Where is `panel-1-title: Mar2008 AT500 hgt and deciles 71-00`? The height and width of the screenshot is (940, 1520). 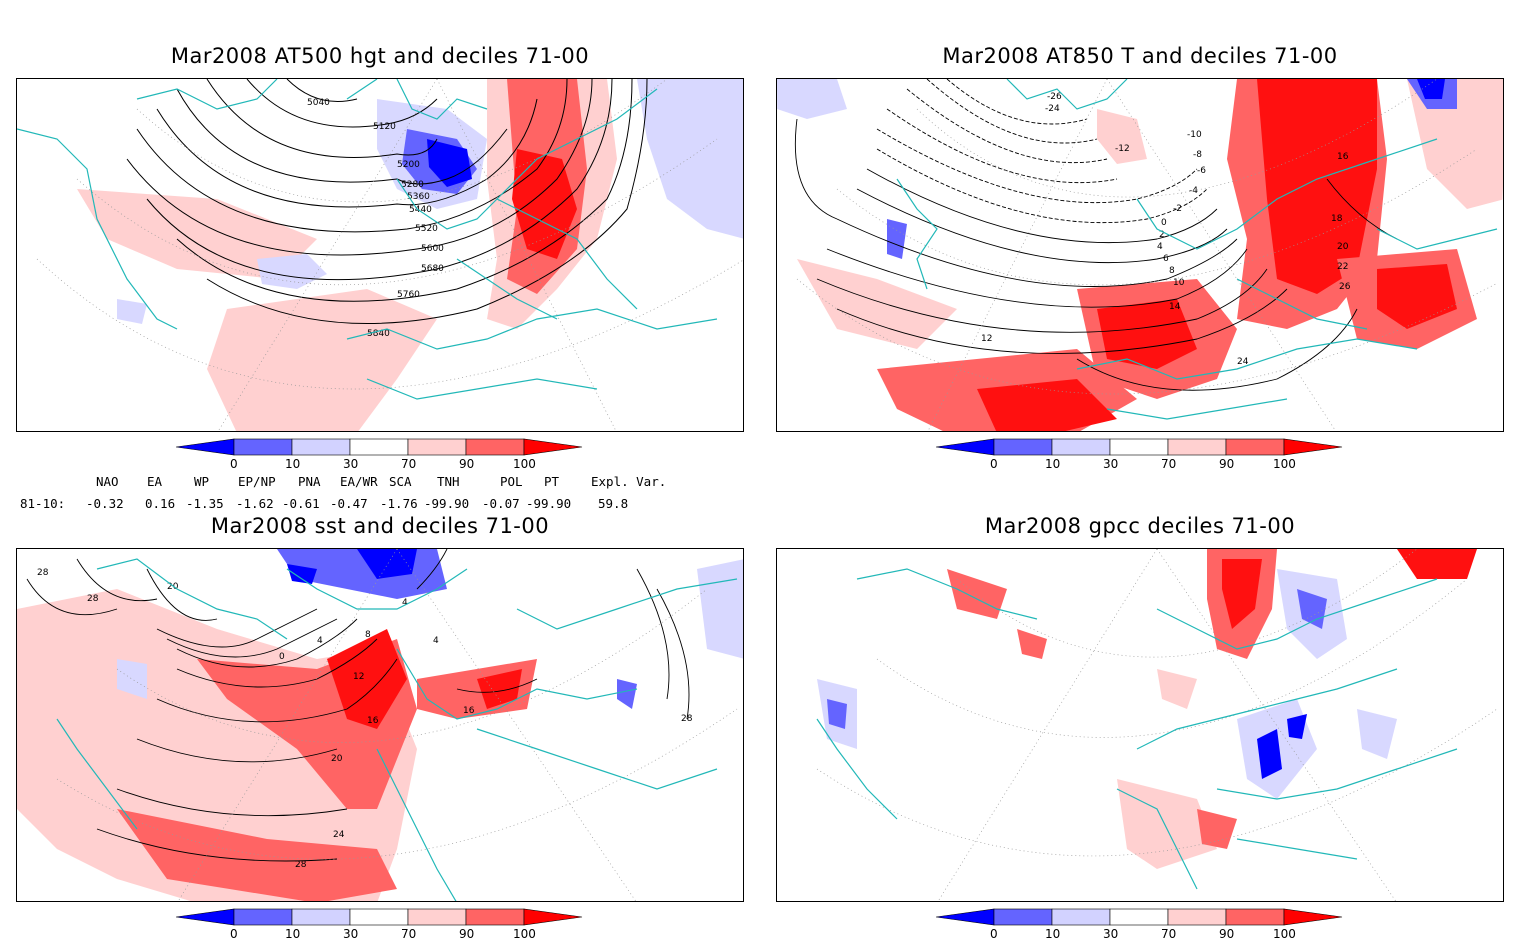
panel-1-title: Mar2008 AT500 hgt and deciles 71-00 is located at coordinates (380, 56).